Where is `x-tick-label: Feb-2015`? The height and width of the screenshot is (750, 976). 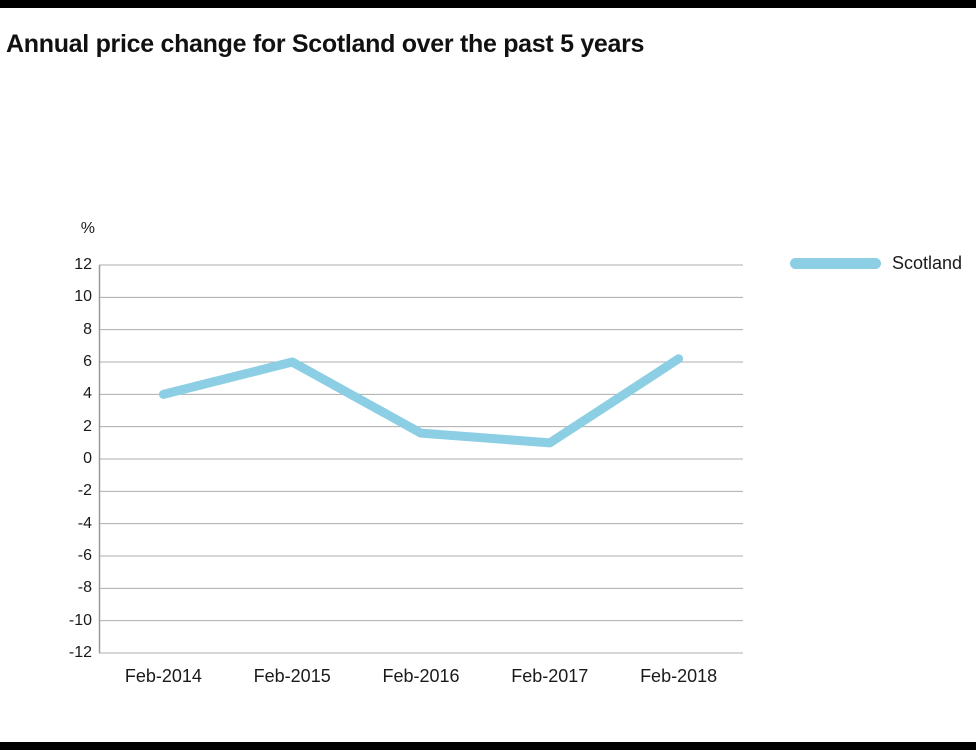
x-tick-label: Feb-2015 is located at coordinates (292, 676).